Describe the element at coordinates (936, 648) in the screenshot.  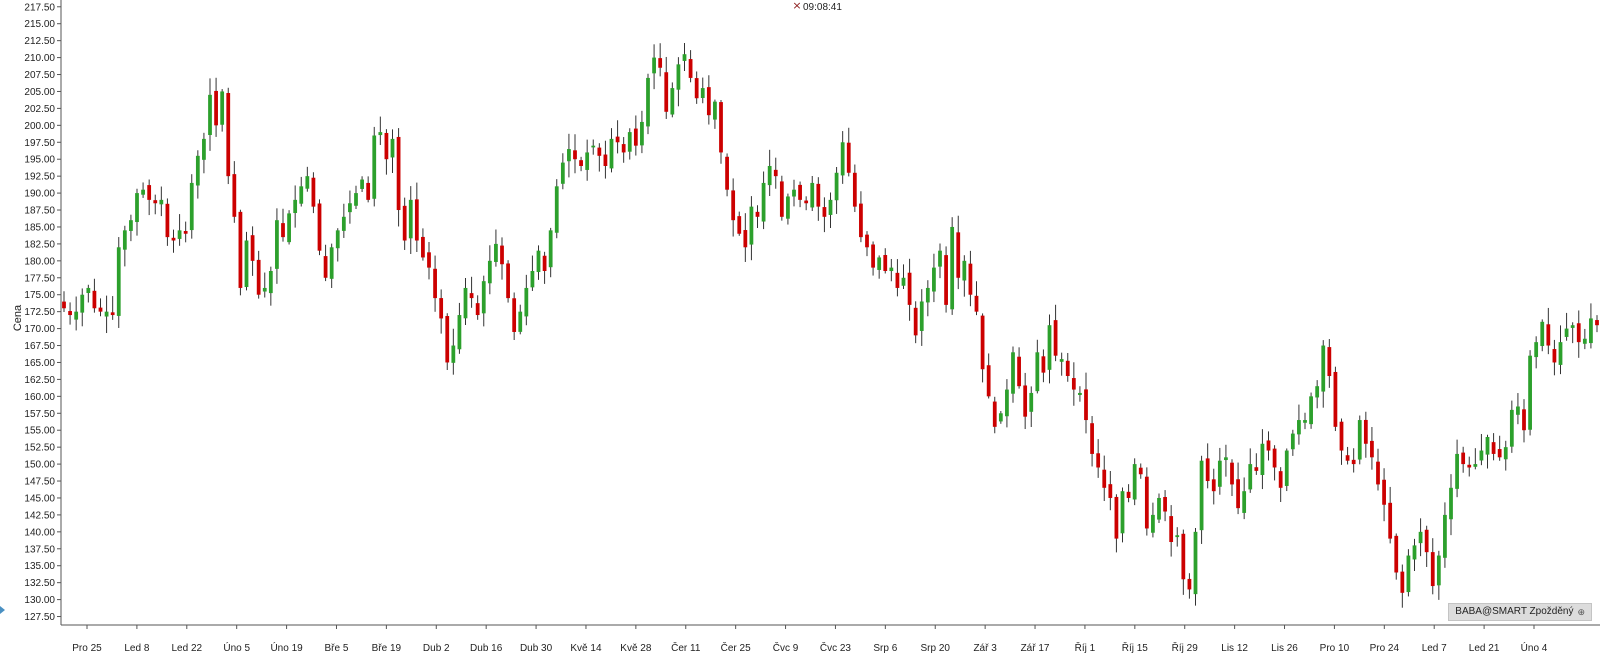
I see `x-tick-label: Srp 20` at that location.